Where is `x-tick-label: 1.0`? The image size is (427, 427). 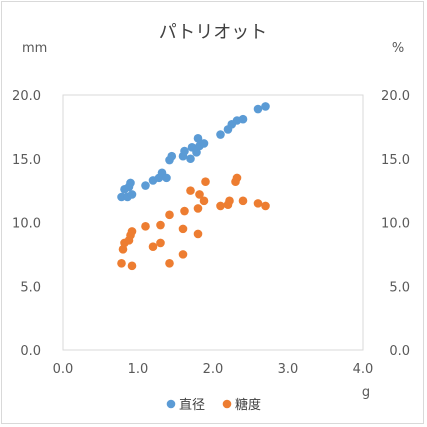
x-tick-label: 1.0 is located at coordinates (138, 369).